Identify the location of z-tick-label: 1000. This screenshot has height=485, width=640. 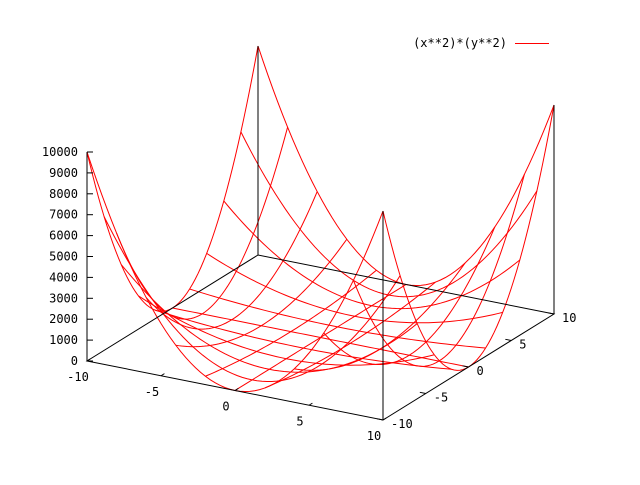
(63, 340).